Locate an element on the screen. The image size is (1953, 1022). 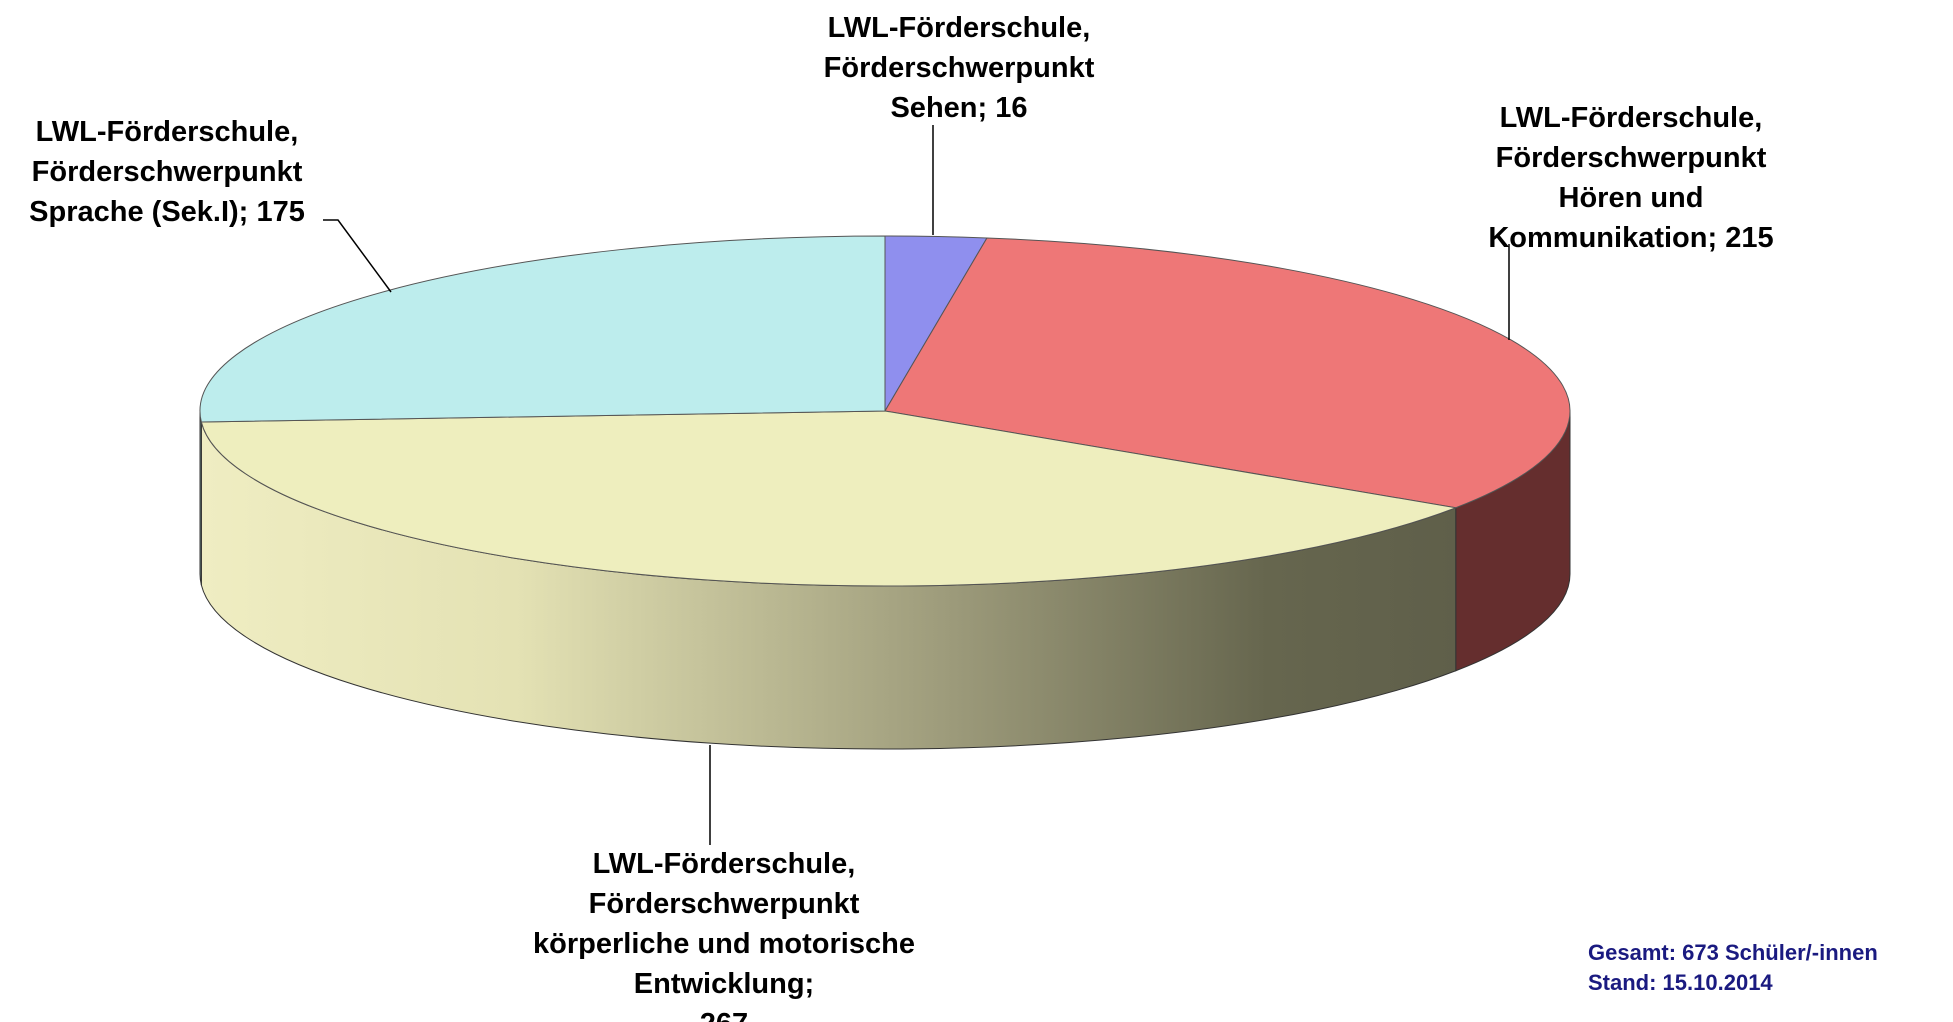
leader-line is located at coordinates (357, 256).